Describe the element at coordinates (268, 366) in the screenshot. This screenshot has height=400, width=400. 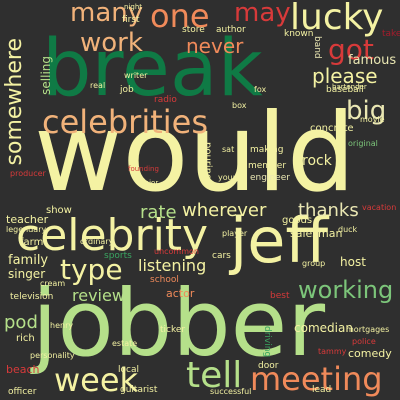
I see `word-door: door` at that location.